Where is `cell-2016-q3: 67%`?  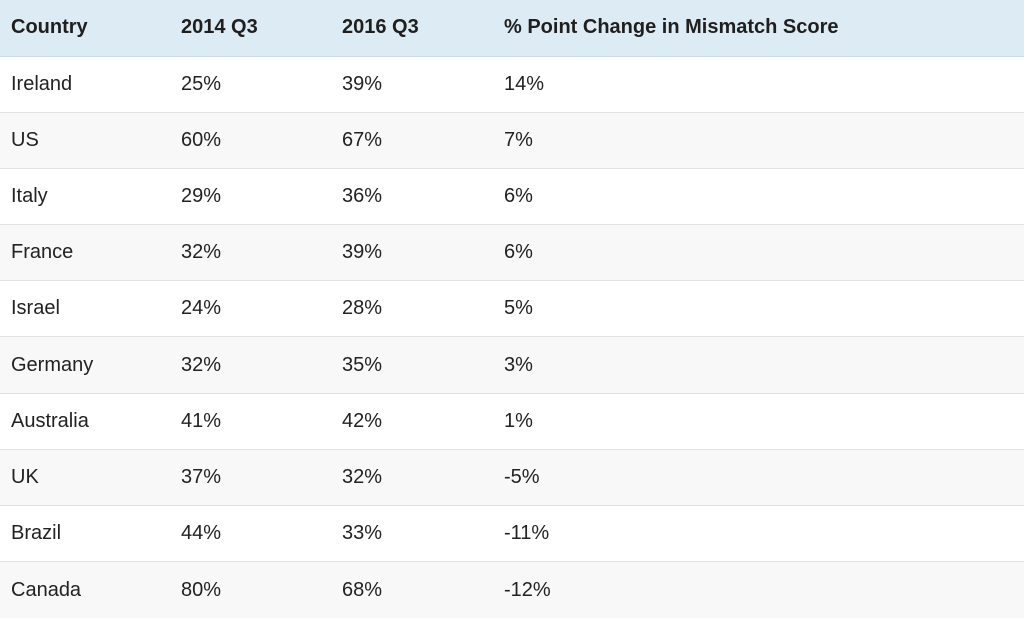 cell-2016-q3: 67% is located at coordinates (412, 140).